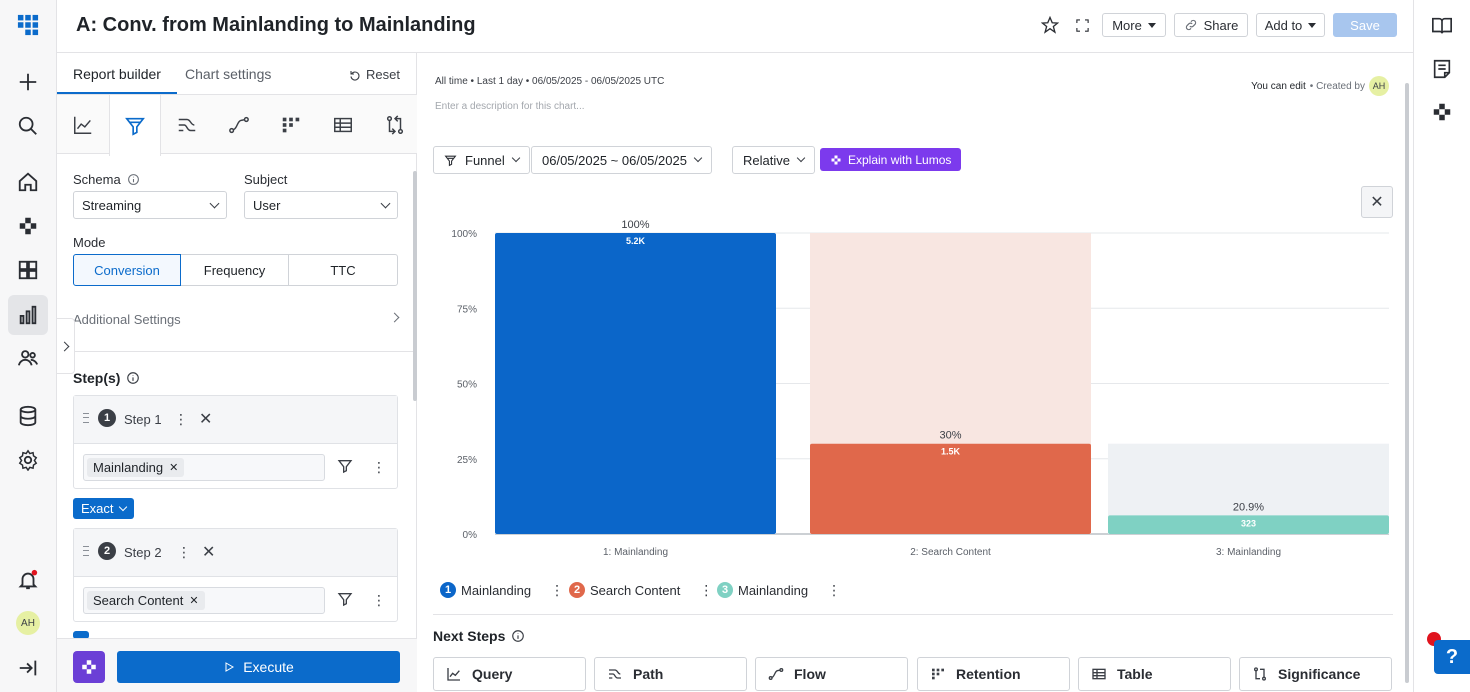 The width and height of the screenshot is (1470, 692). I want to click on collapse-nav-icon, so click(28, 668).